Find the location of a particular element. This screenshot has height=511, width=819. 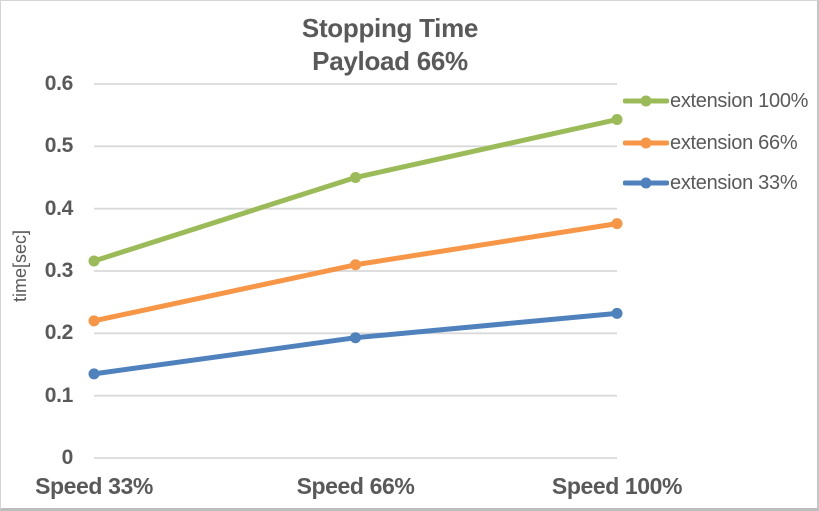

legend-label: extension 66% is located at coordinates (734, 142).